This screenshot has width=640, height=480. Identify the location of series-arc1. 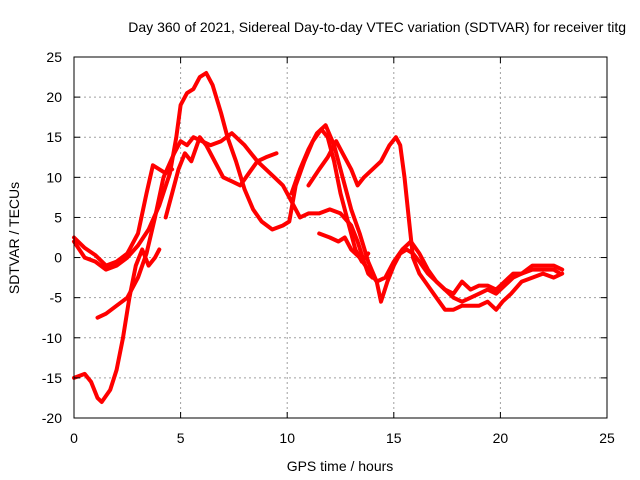
(123, 215).